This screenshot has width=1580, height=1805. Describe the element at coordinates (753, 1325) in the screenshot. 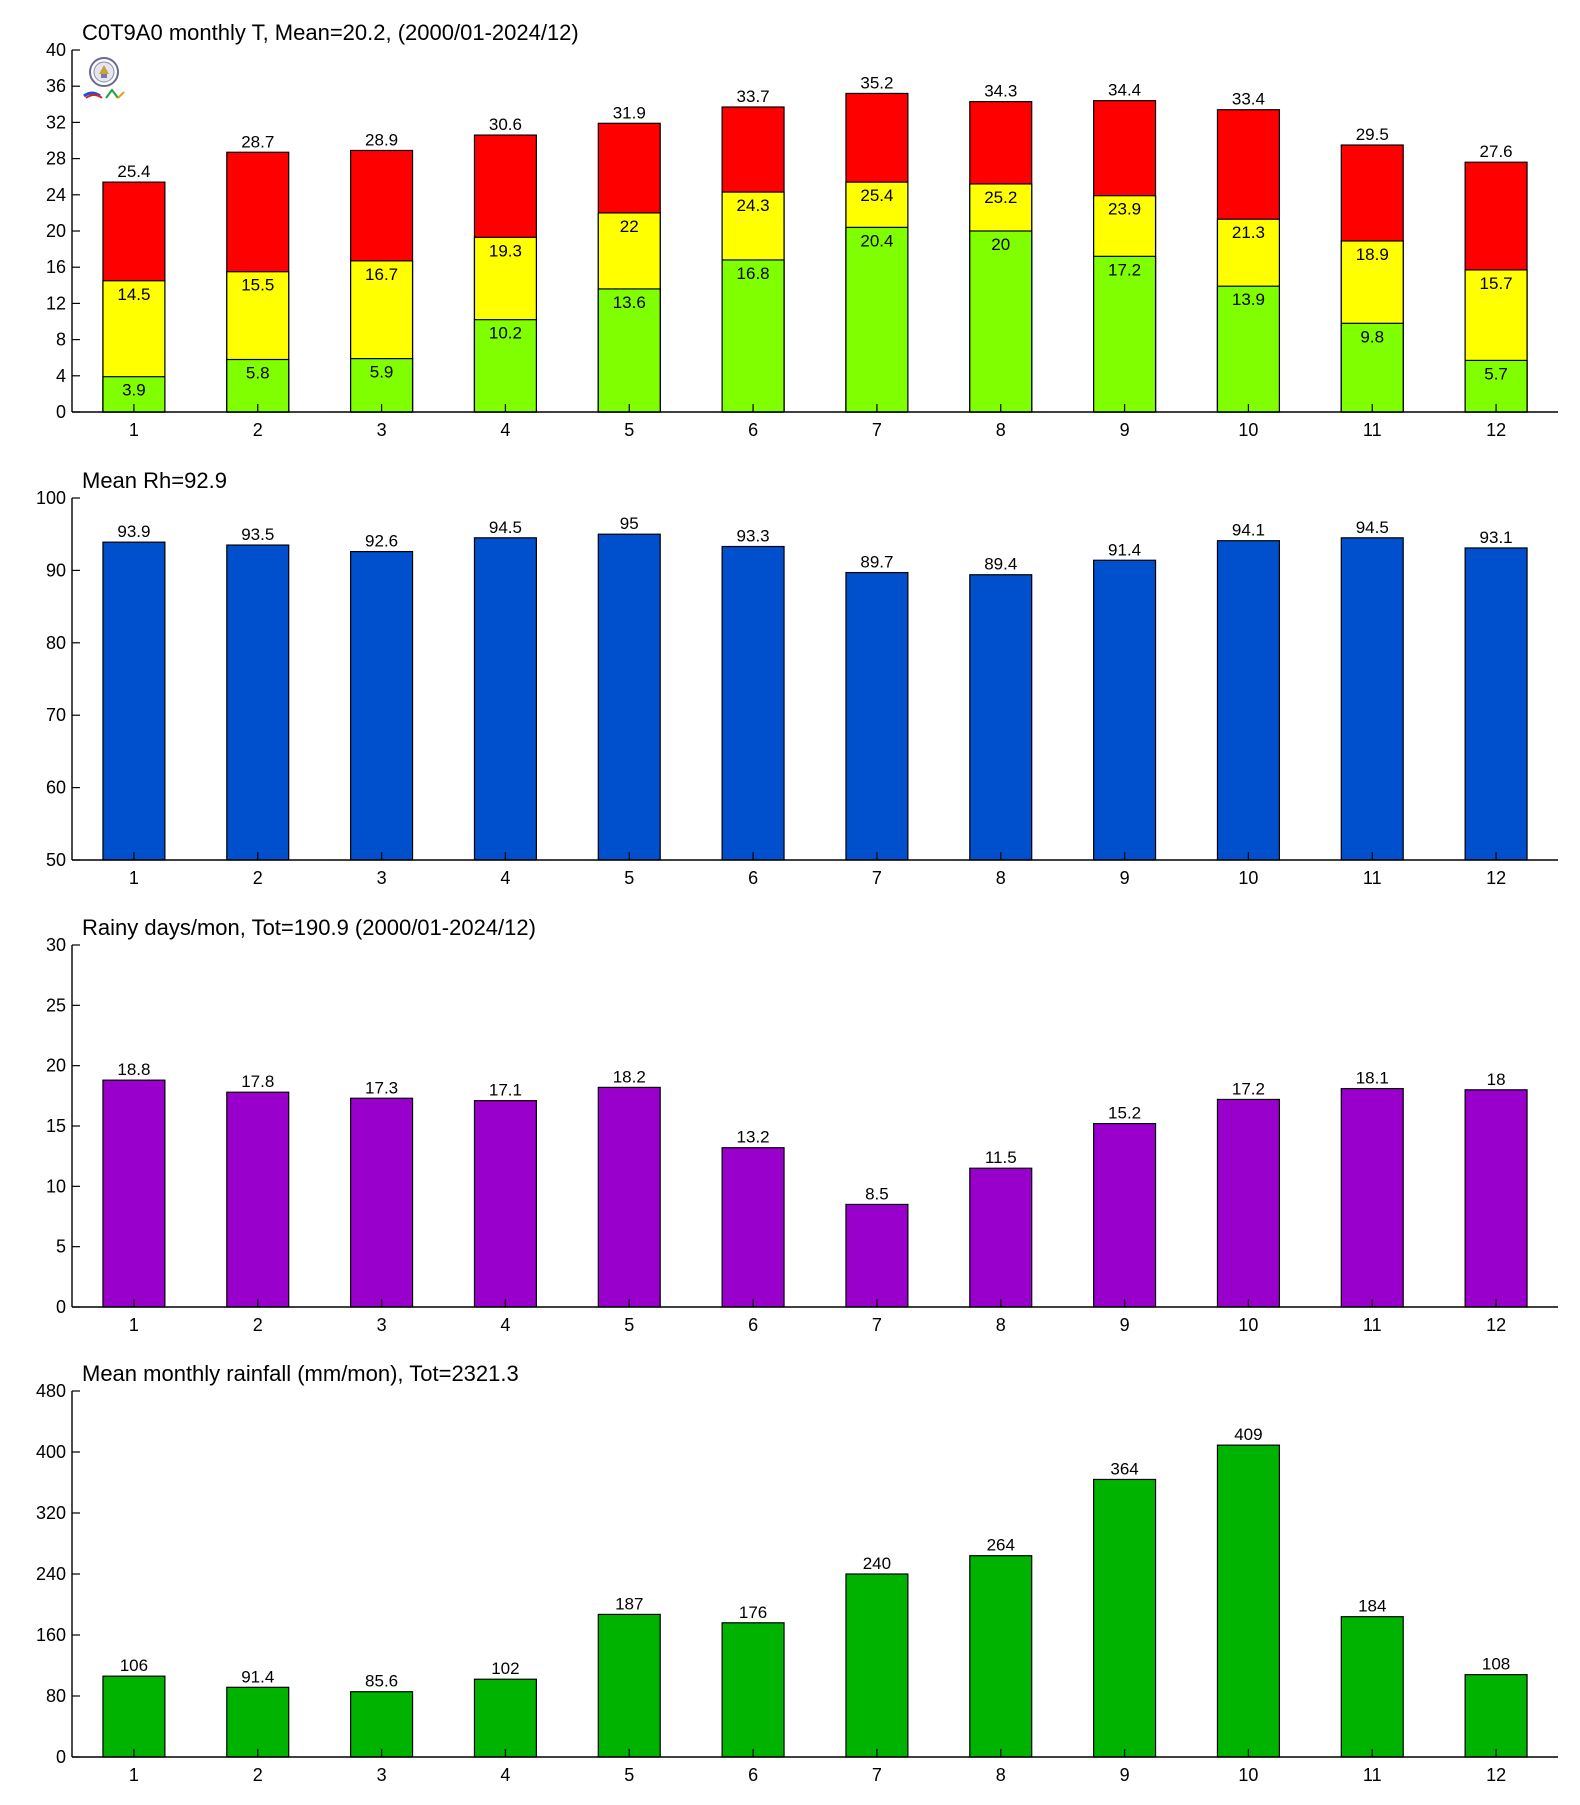

I see `x-tick-label: 6` at that location.